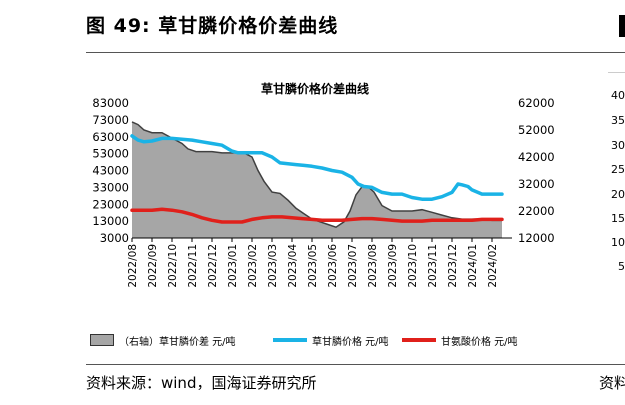 This screenshot has height=405, width=625. I want to click on x-axis-tick-label: 2023/08, so click(373, 266).